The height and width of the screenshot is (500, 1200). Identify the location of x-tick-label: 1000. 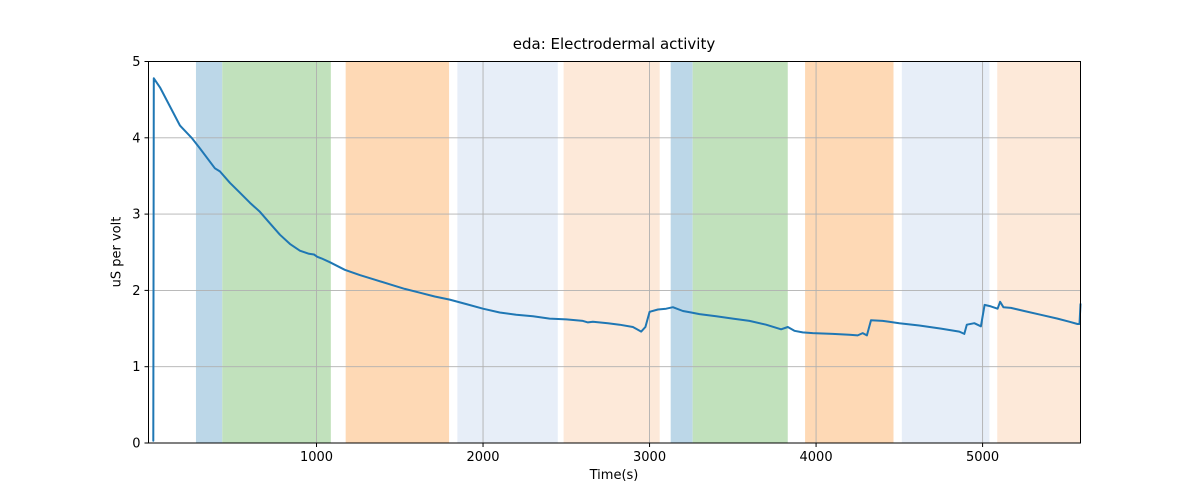
(316, 457).